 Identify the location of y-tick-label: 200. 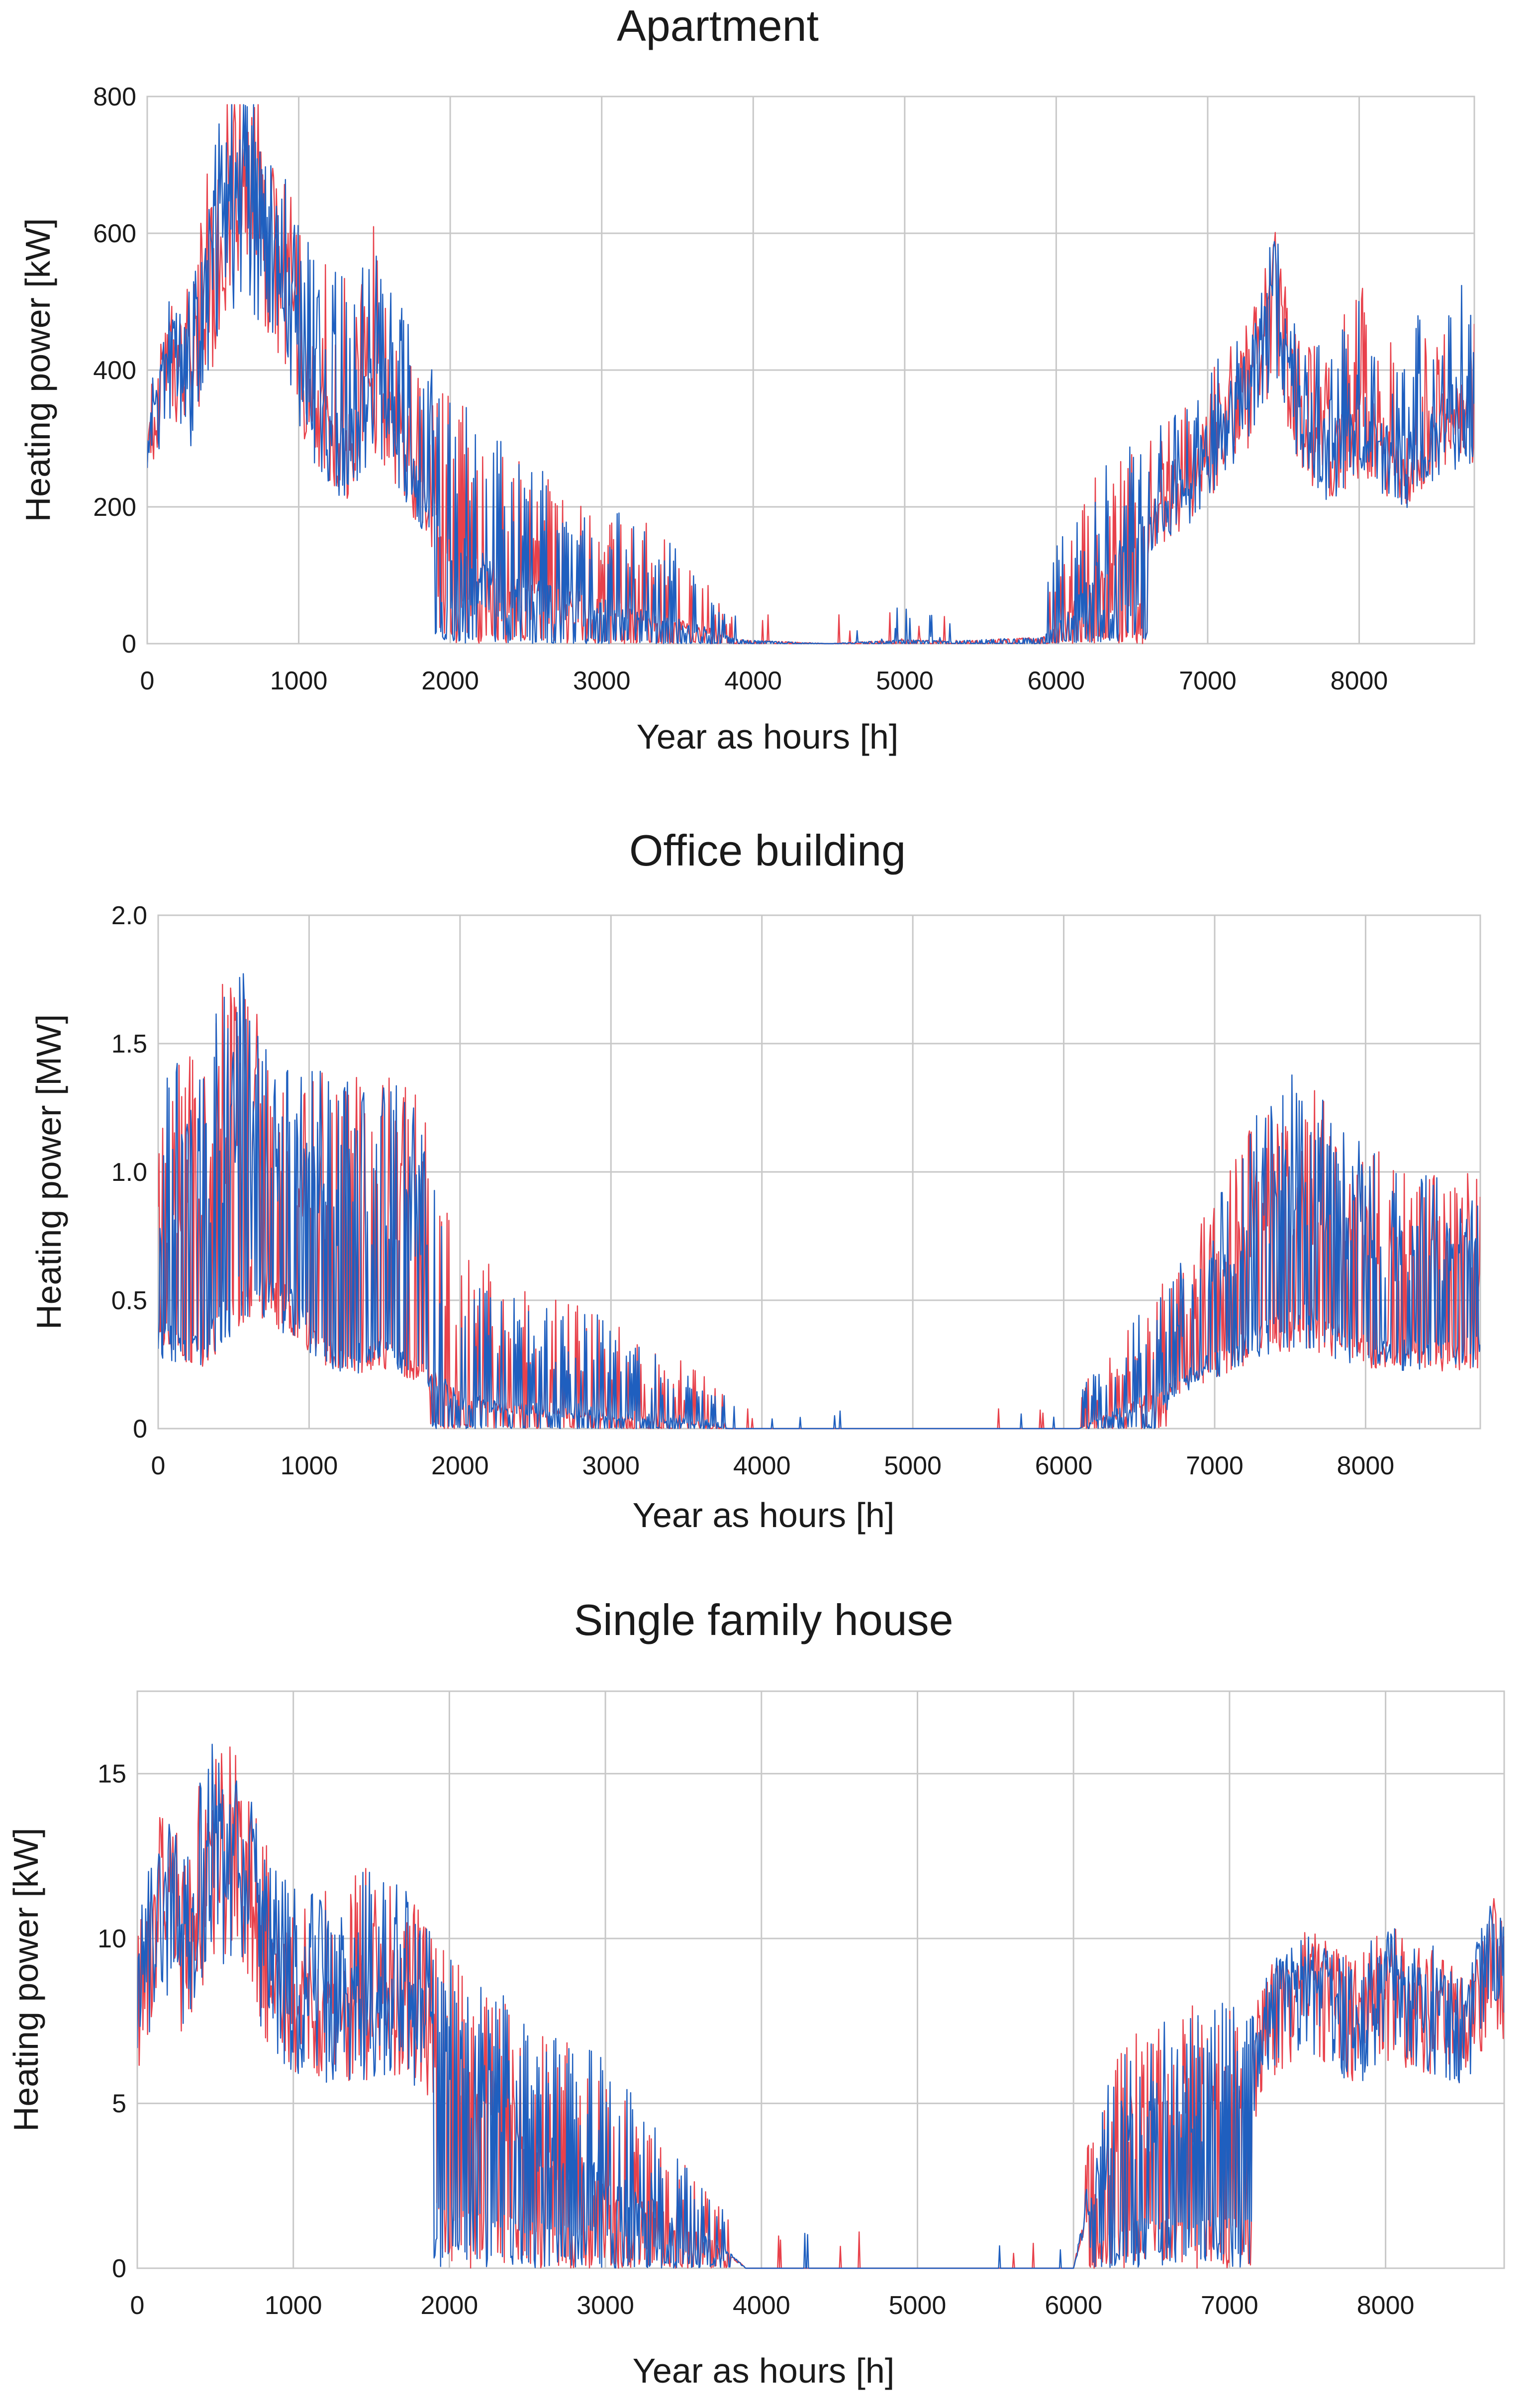
(114, 507).